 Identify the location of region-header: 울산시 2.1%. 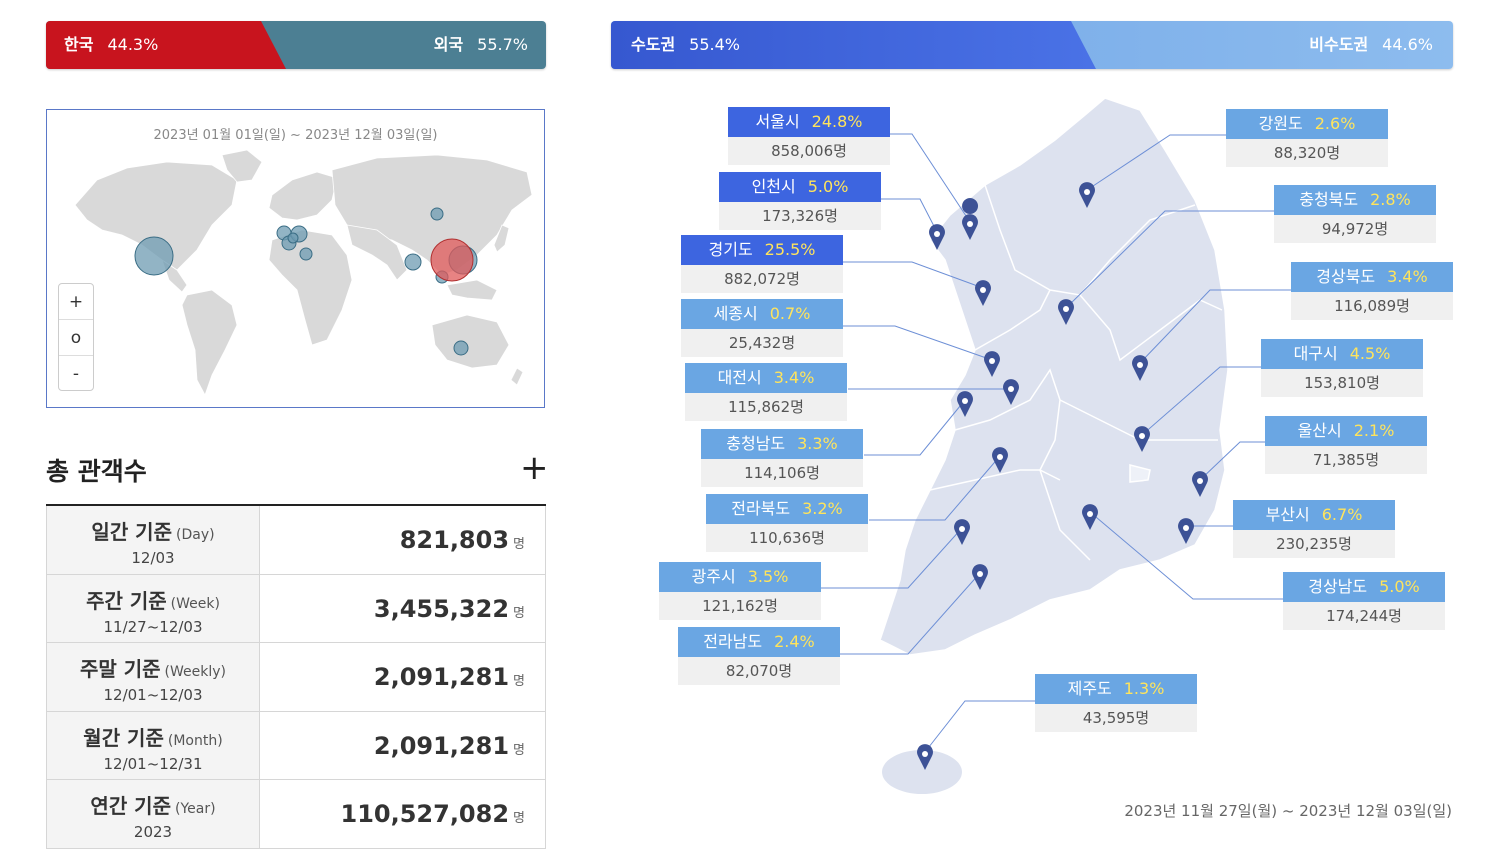
(1346, 431).